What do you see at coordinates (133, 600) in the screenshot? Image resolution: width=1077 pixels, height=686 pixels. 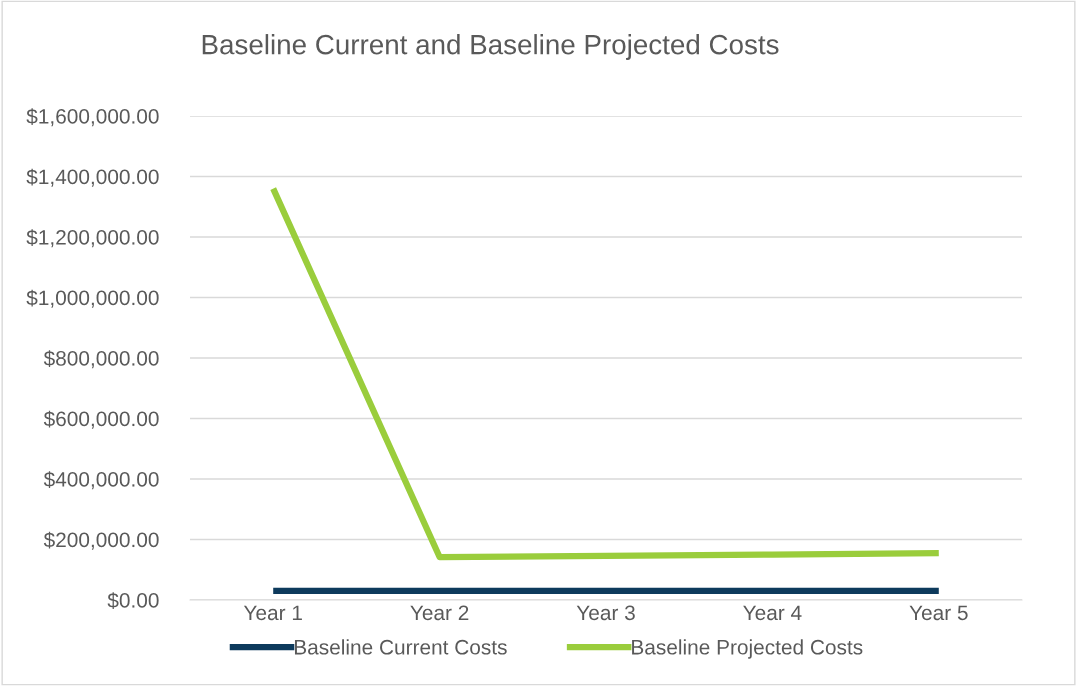 I see `y-tick-label: $0.00` at bounding box center [133, 600].